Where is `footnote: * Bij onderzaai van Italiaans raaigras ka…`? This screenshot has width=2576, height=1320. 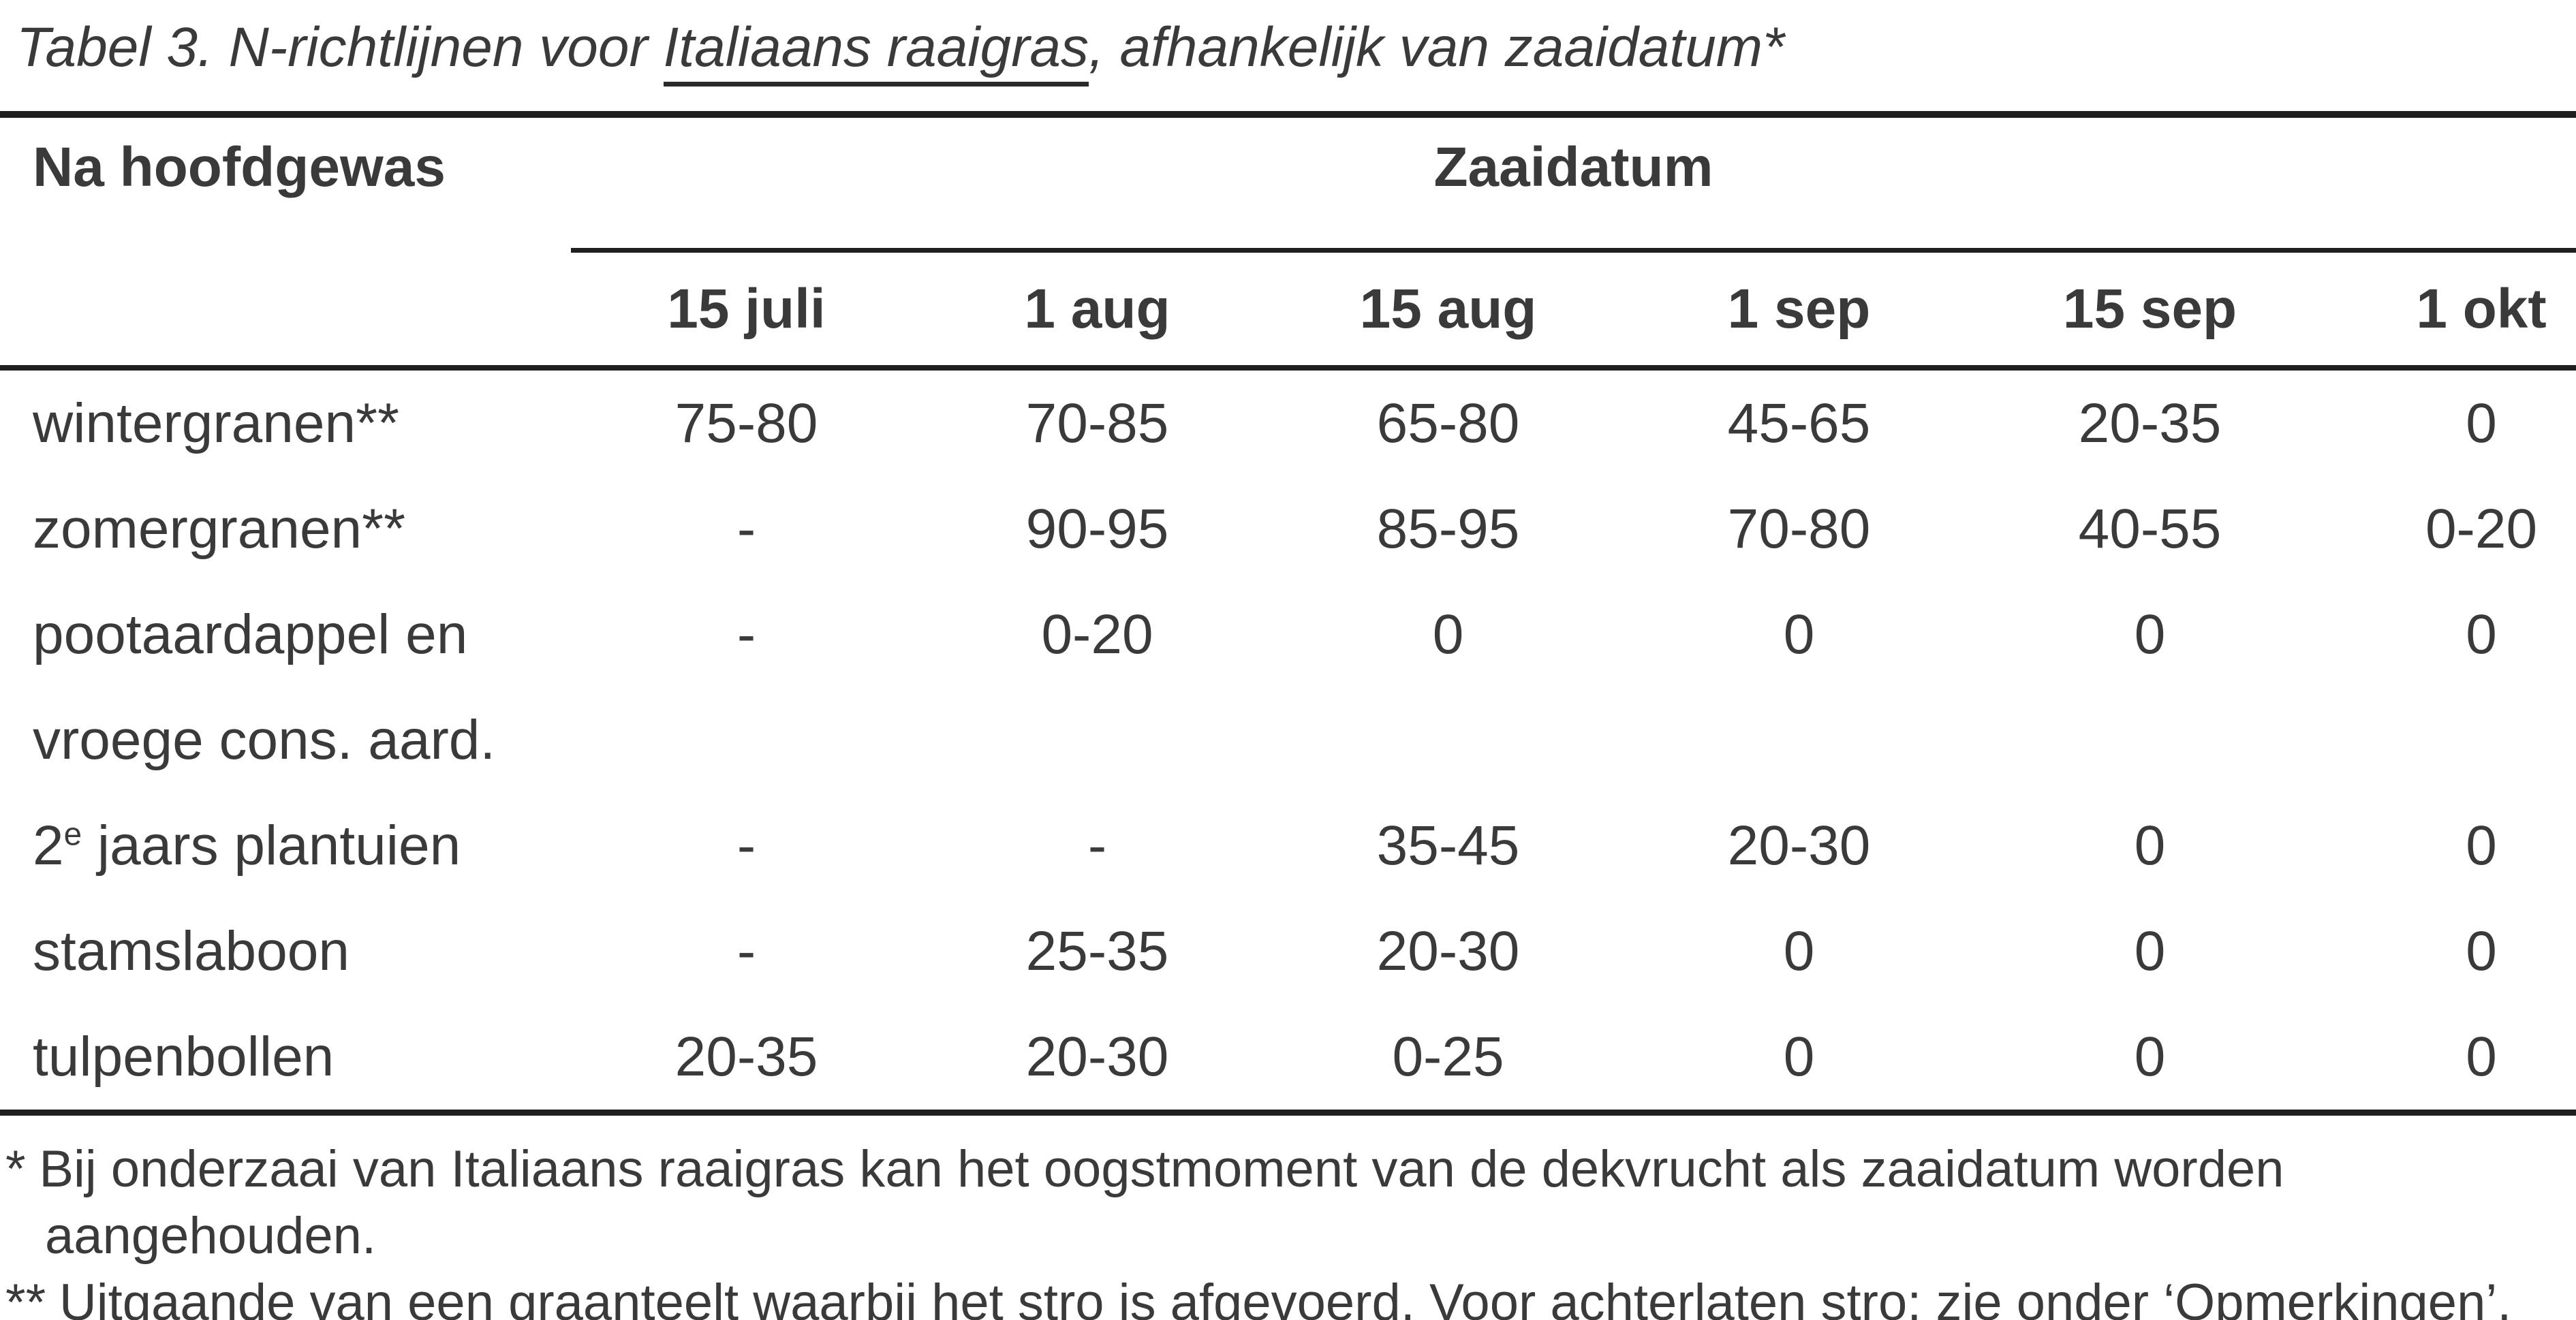 footnote: * Bij onderzaai van Italiaans raaigras ka… is located at coordinates (1290, 1203).